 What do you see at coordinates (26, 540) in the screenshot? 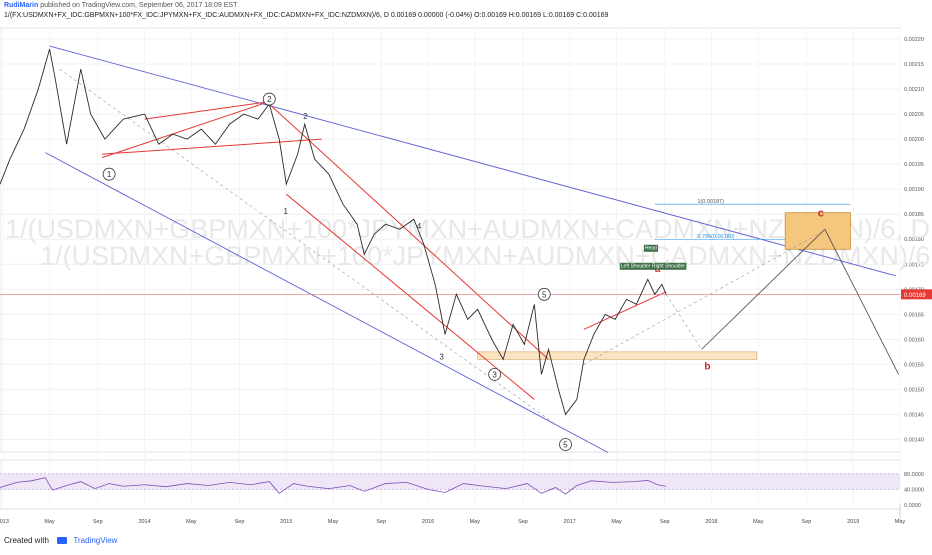
I see `created-with-label: Created with` at bounding box center [26, 540].